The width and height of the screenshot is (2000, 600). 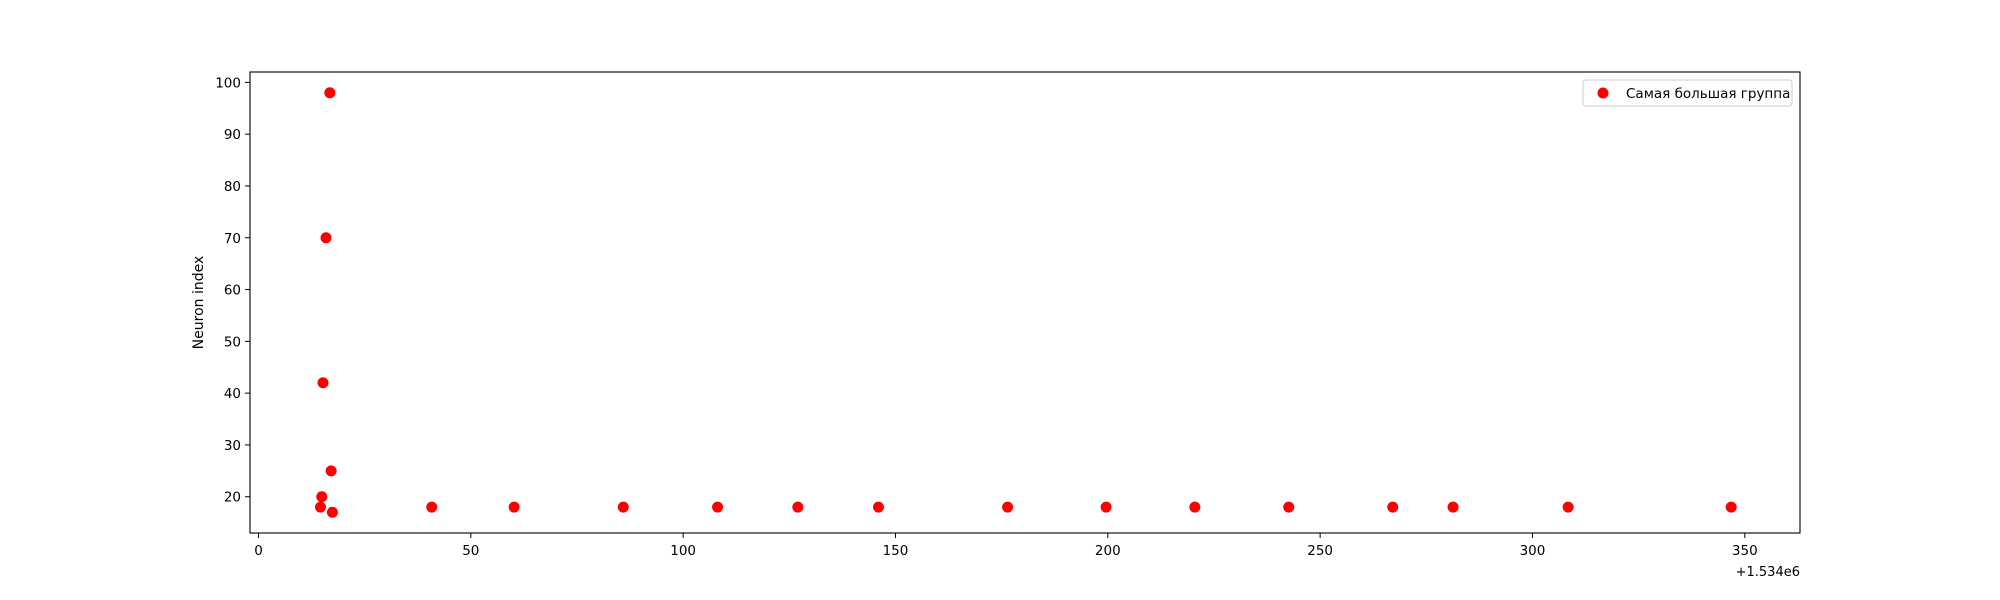 I want to click on legend-box, so click(x=1687, y=93).